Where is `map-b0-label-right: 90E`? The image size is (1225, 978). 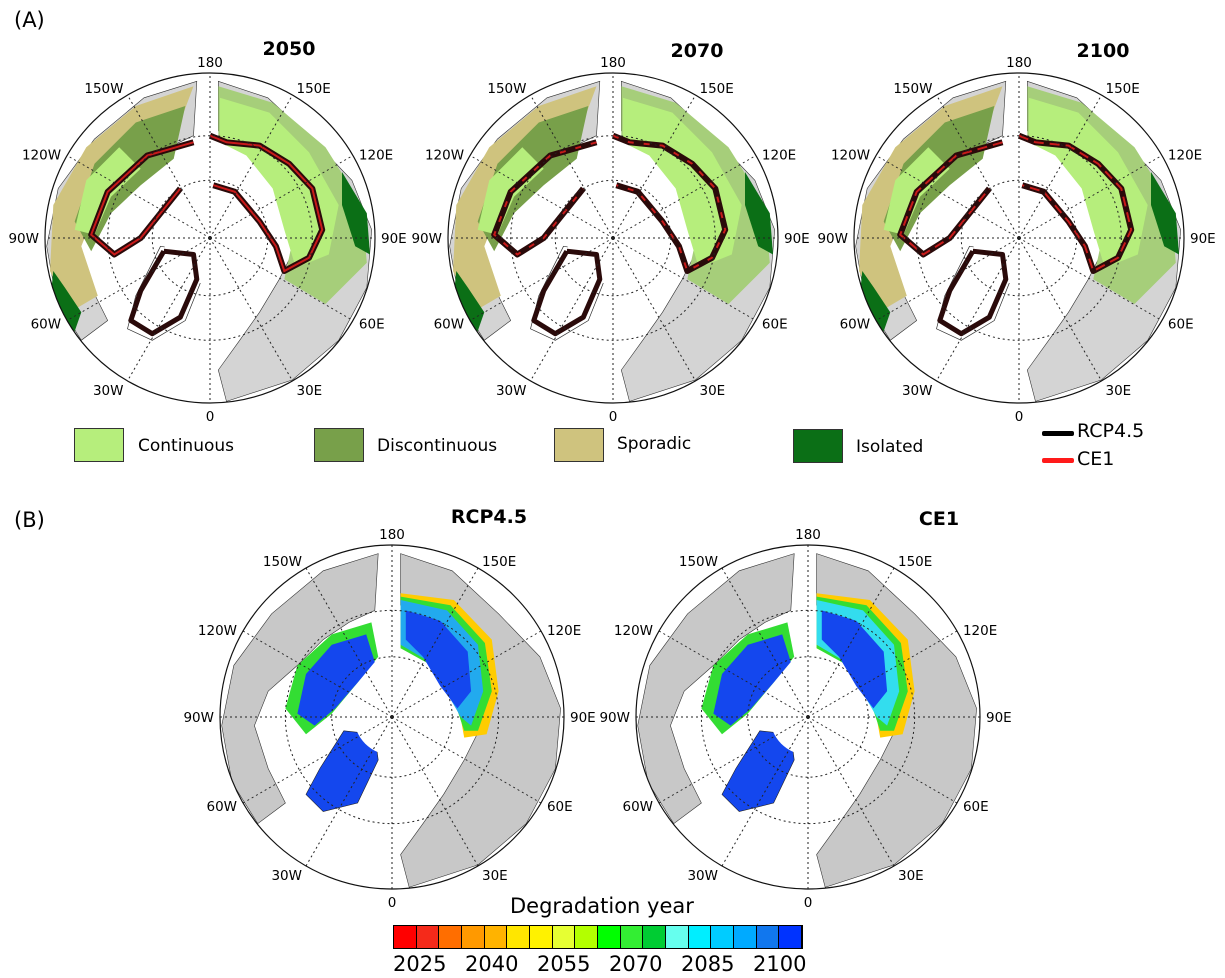 map-b0-label-right: 90E is located at coordinates (583, 718).